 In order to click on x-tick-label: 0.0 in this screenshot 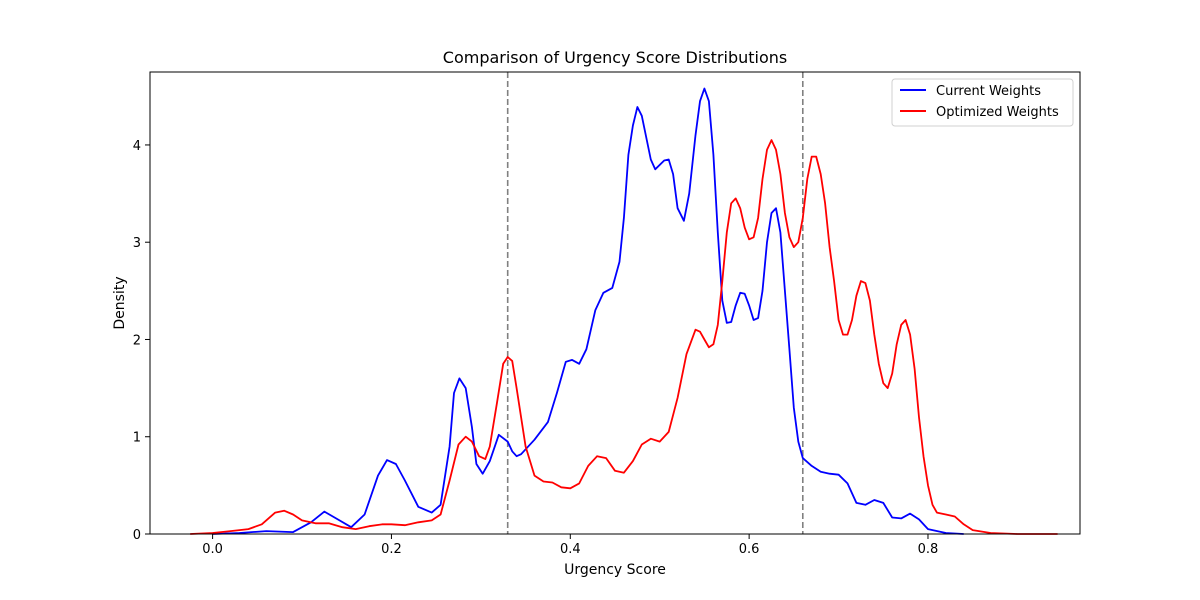, I will do `click(212, 549)`.